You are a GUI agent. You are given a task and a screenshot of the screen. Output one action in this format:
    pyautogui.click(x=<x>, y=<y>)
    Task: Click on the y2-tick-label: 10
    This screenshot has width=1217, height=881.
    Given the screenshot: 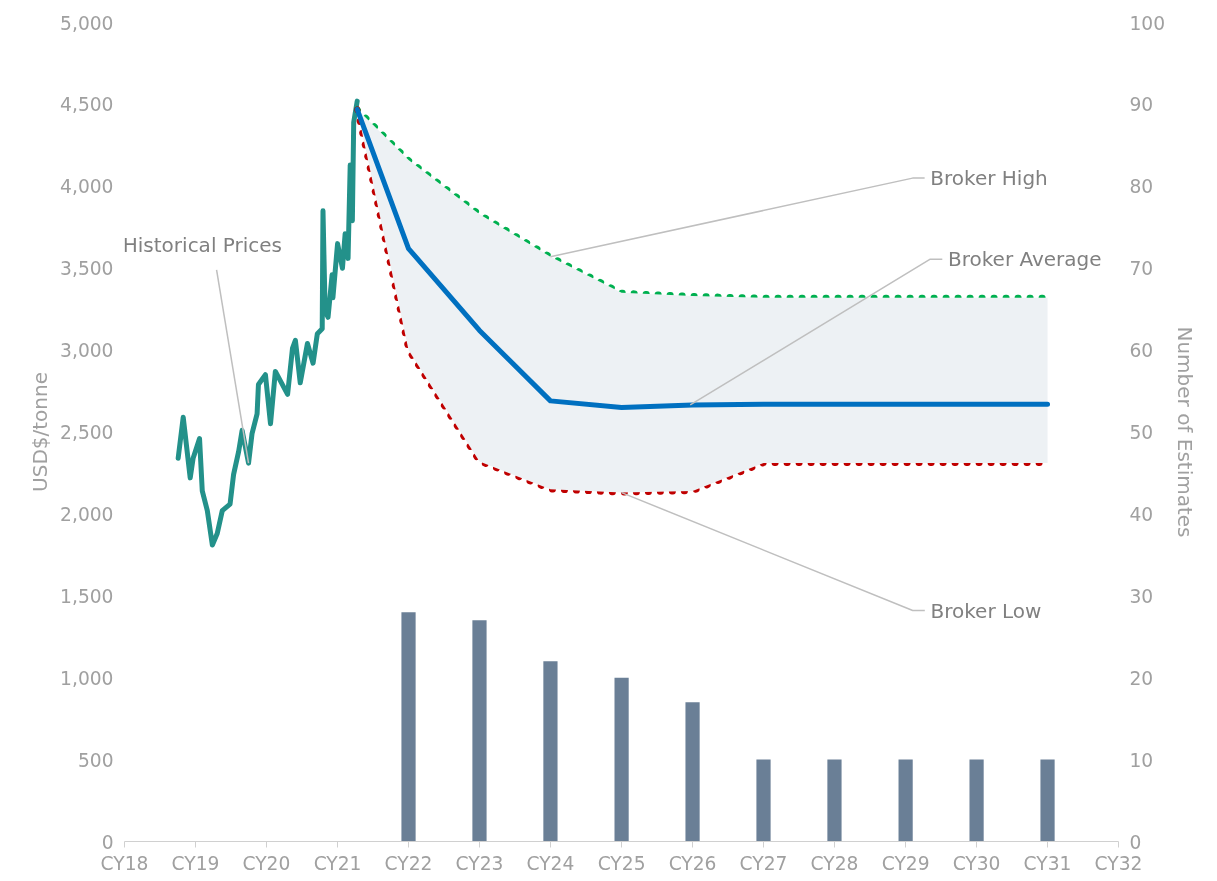 What is the action you would take?
    pyautogui.click(x=1141, y=760)
    